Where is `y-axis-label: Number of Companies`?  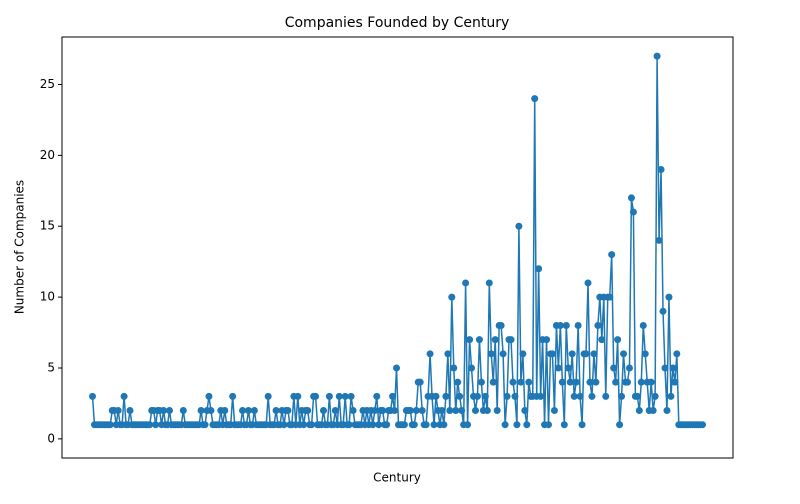 y-axis-label: Number of Companies is located at coordinates (20, 247).